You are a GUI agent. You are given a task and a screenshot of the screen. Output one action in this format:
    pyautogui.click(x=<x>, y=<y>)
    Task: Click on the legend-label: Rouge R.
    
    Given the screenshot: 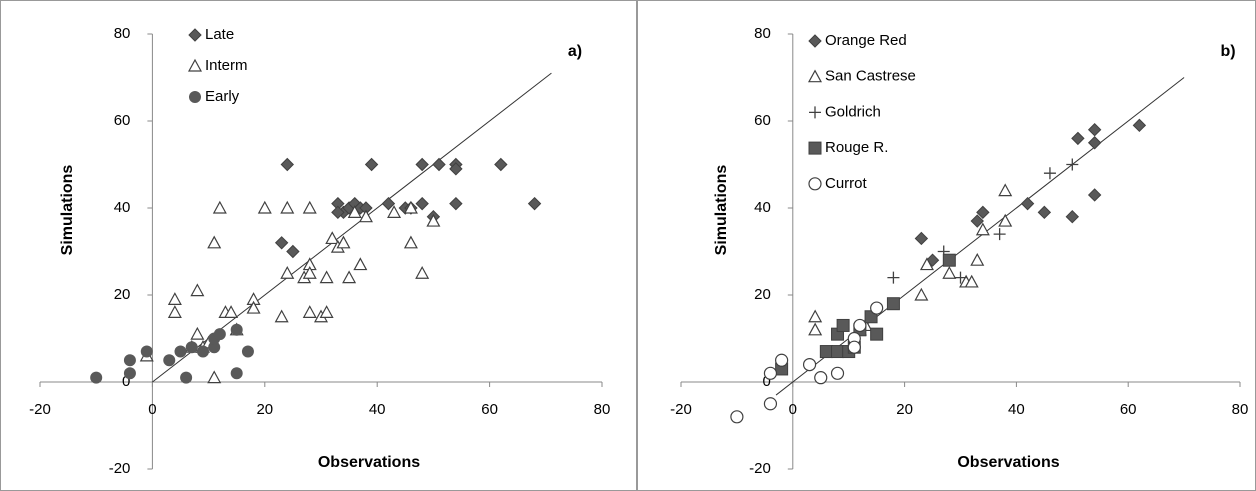 What is the action you would take?
    pyautogui.click(x=856, y=147)
    